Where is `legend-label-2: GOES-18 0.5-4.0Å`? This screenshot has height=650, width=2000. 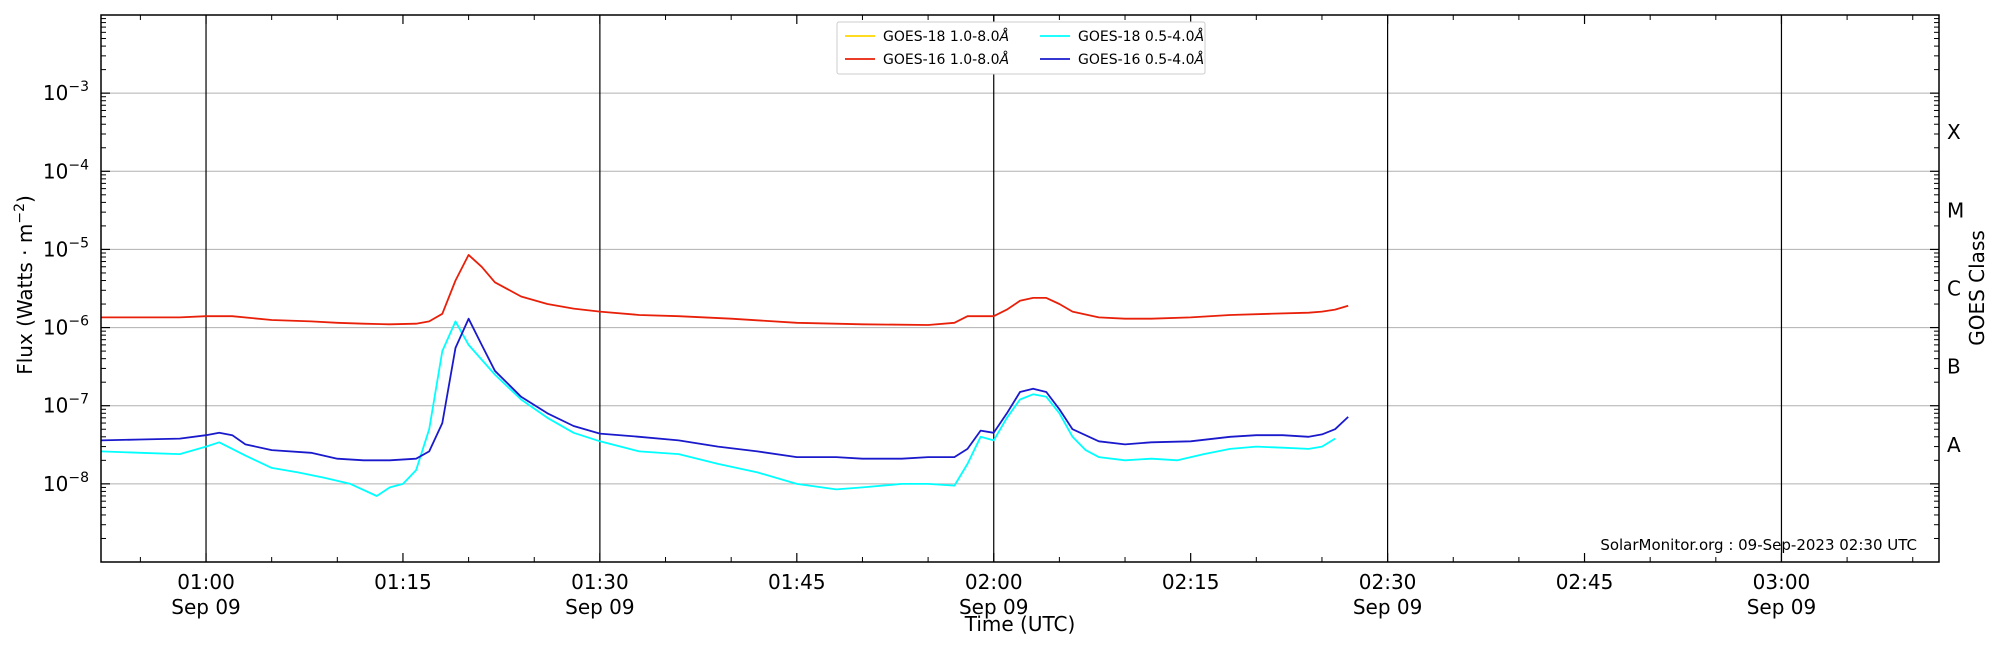
legend-label-2: GOES-18 0.5-4.0Å is located at coordinates (1141, 36).